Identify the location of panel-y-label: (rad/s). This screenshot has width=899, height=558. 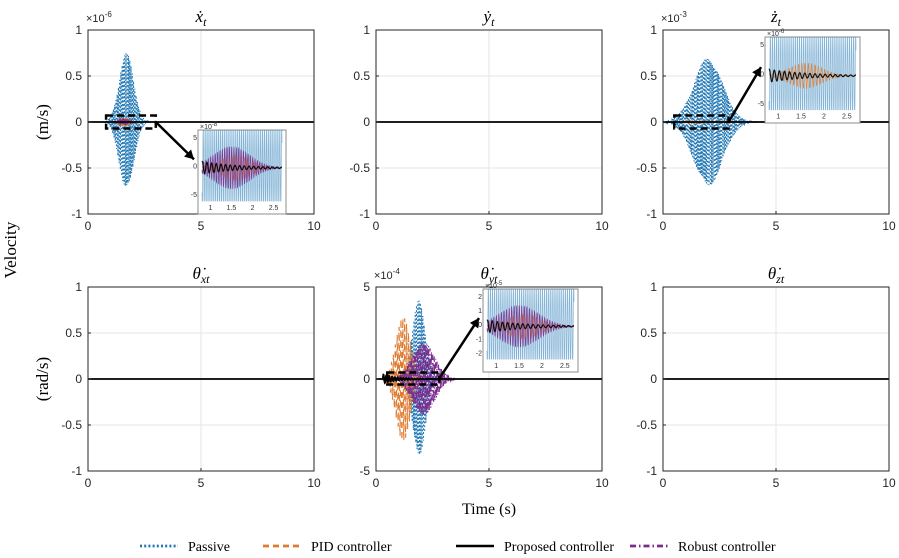
(42, 379).